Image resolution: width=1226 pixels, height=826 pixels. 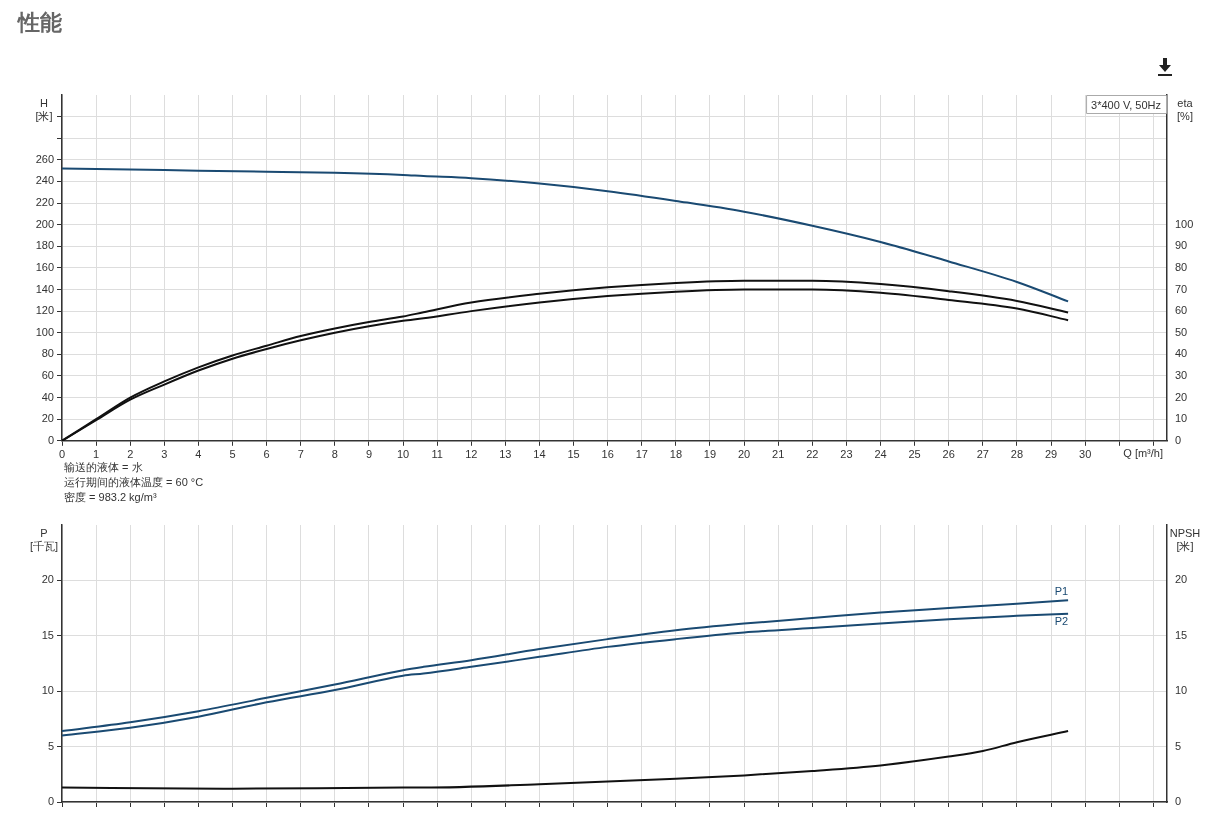 What do you see at coordinates (1051, 454) in the screenshot?
I see `x-tick-label: 29` at bounding box center [1051, 454].